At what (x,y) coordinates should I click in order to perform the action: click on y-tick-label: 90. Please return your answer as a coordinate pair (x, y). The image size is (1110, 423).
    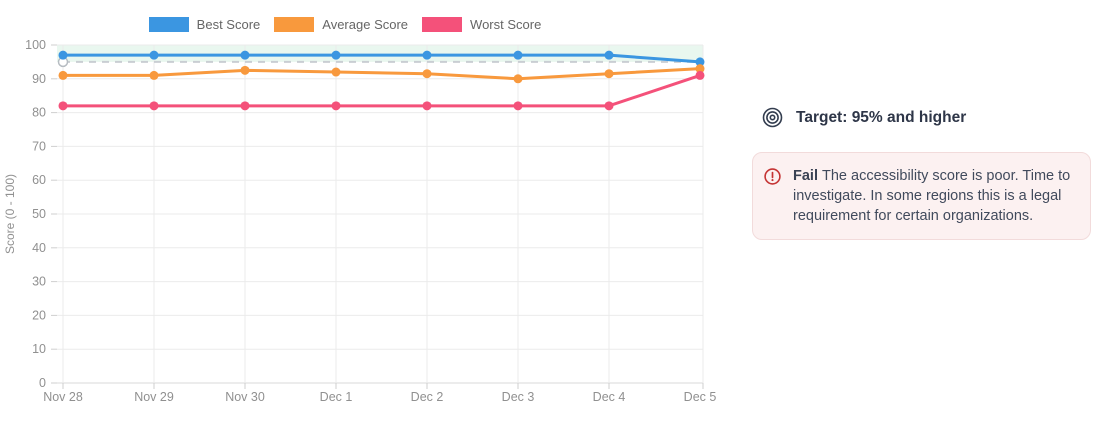
    Looking at the image, I should click on (39, 79).